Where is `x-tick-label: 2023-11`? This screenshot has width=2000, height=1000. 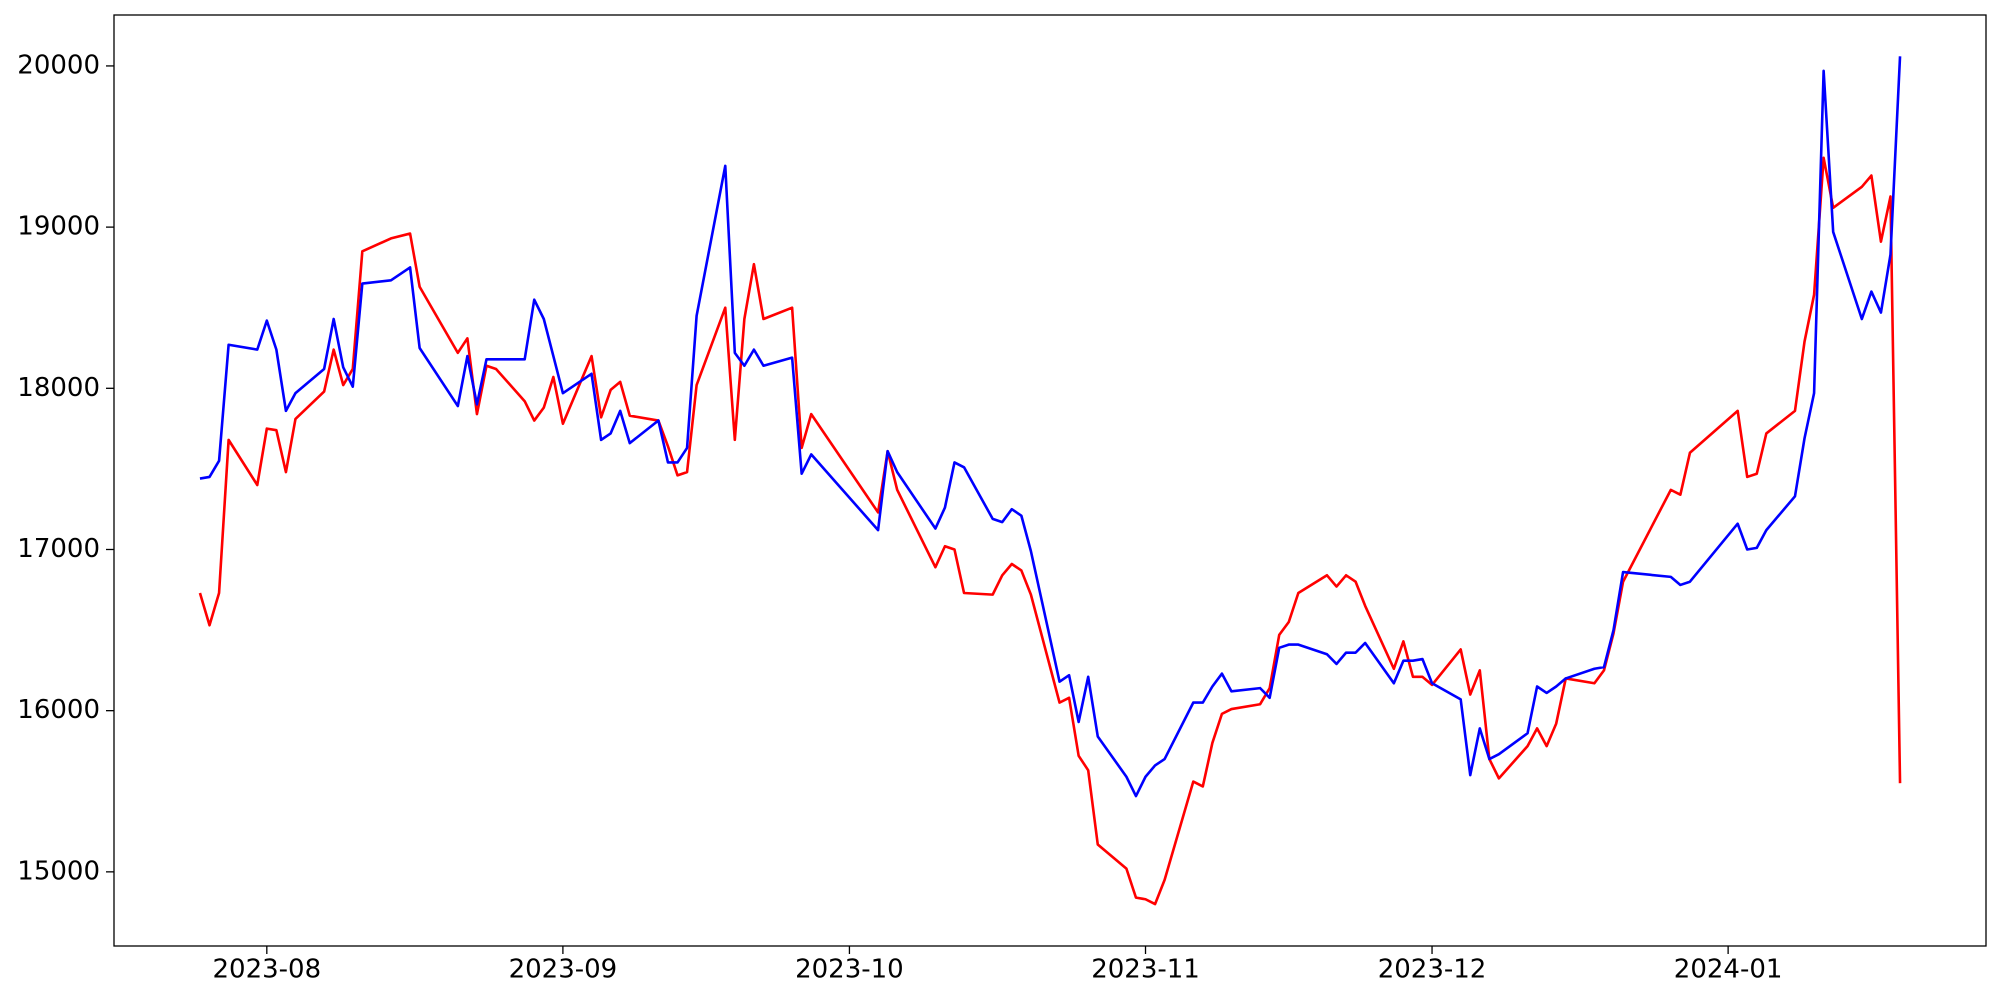
x-tick-label: 2023-11 is located at coordinates (1145, 970).